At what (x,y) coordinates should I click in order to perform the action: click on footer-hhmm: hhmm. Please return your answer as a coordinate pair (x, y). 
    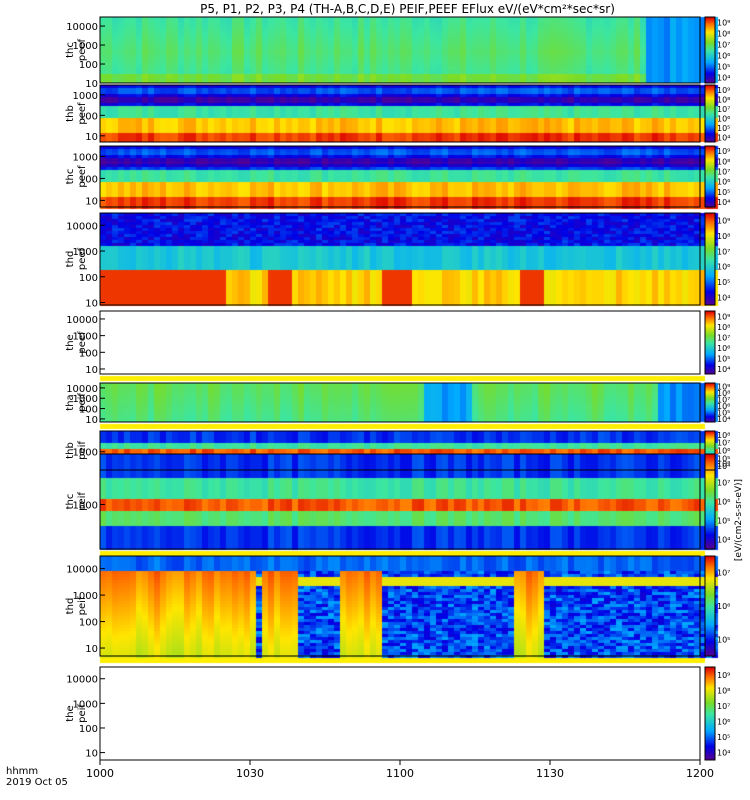
    Looking at the image, I should click on (22, 771).